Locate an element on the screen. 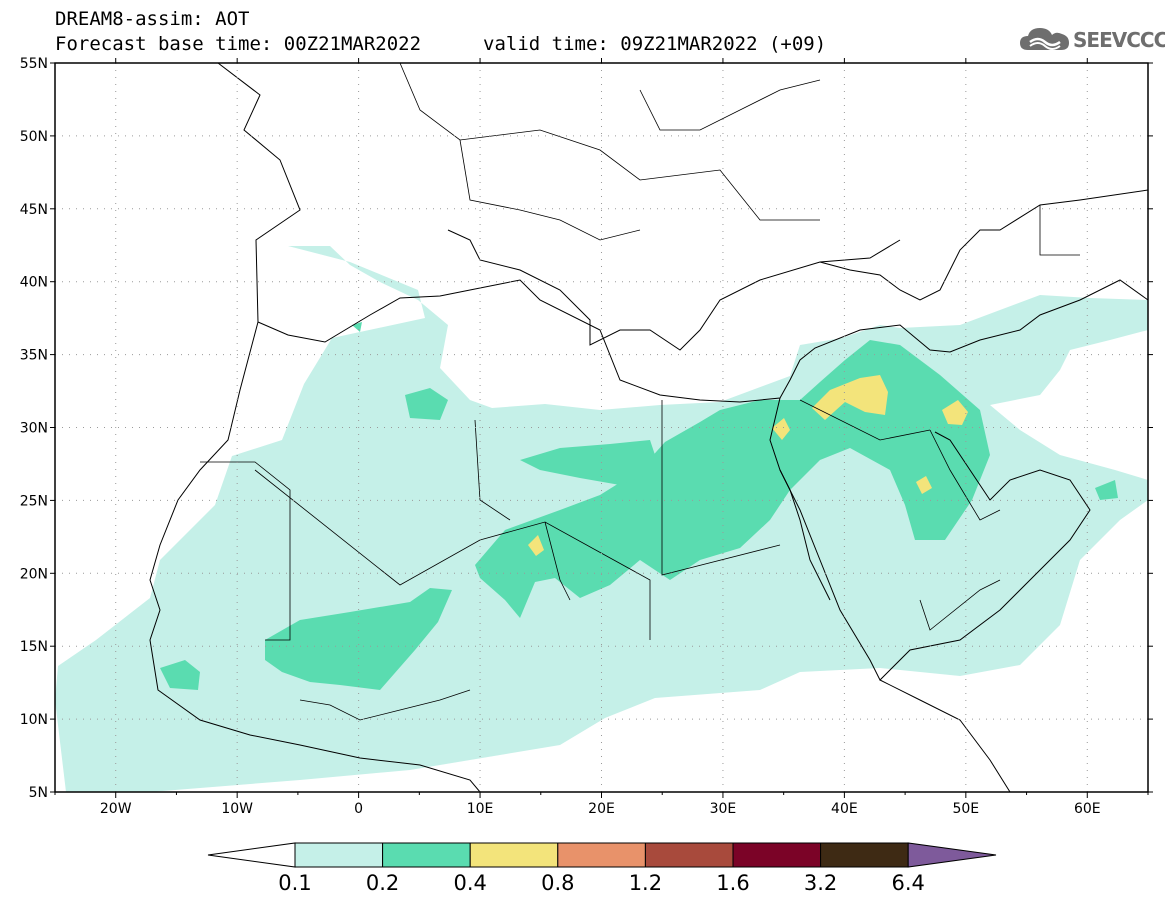 The image size is (1165, 905). colorbar-arrow-low is located at coordinates (251, 855).